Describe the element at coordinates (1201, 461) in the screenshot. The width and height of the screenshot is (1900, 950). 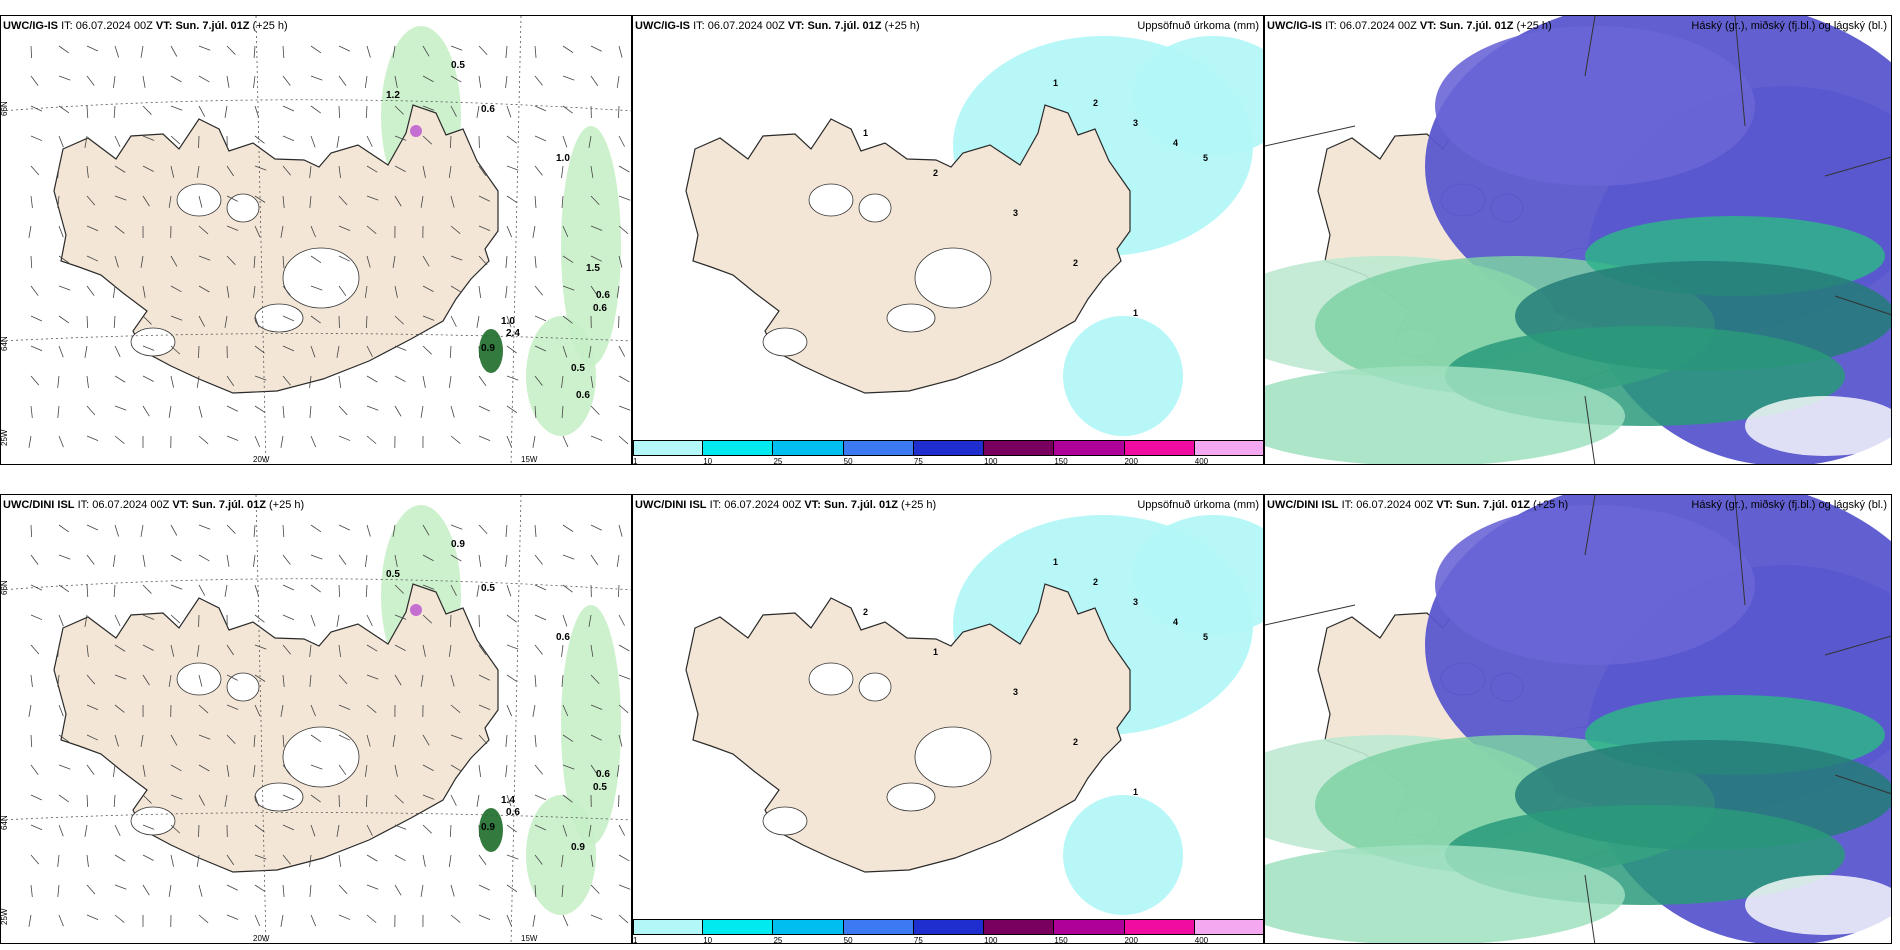
I see `color-scale-tick: 400` at that location.